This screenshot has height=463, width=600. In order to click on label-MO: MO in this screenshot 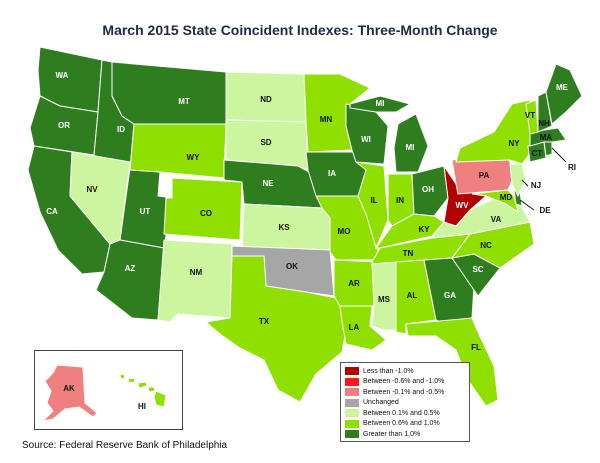, I will do `click(344, 231)`.